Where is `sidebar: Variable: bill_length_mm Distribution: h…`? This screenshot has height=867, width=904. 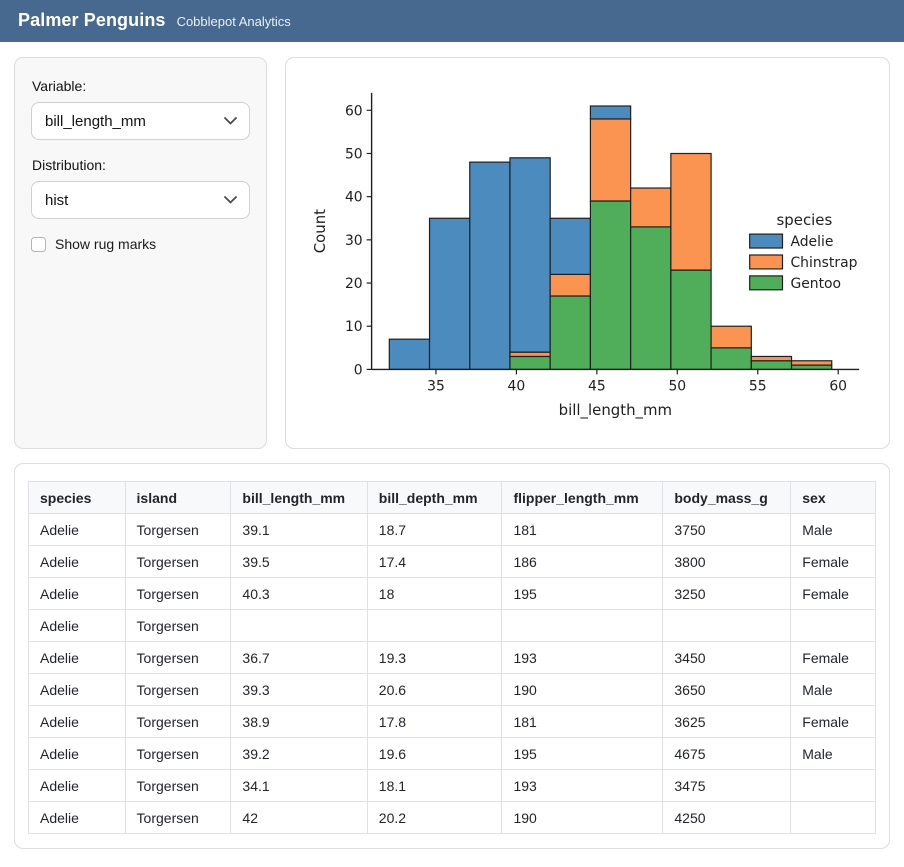
sidebar: Variable: bill_length_mm Distribution: h… is located at coordinates (140, 253).